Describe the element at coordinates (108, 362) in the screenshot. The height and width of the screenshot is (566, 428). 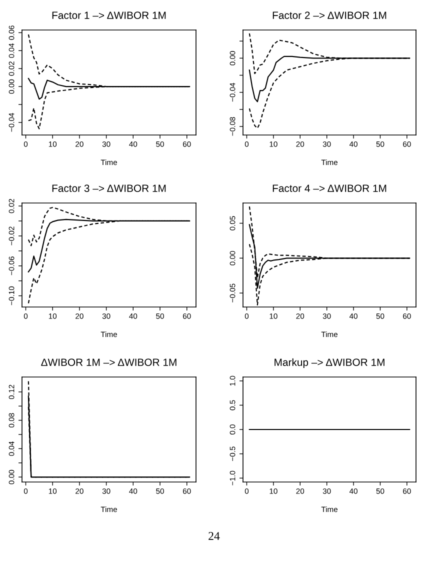
I see `chart-title: ΔWIBOR 1M –> ΔWIBOR 1M` at that location.